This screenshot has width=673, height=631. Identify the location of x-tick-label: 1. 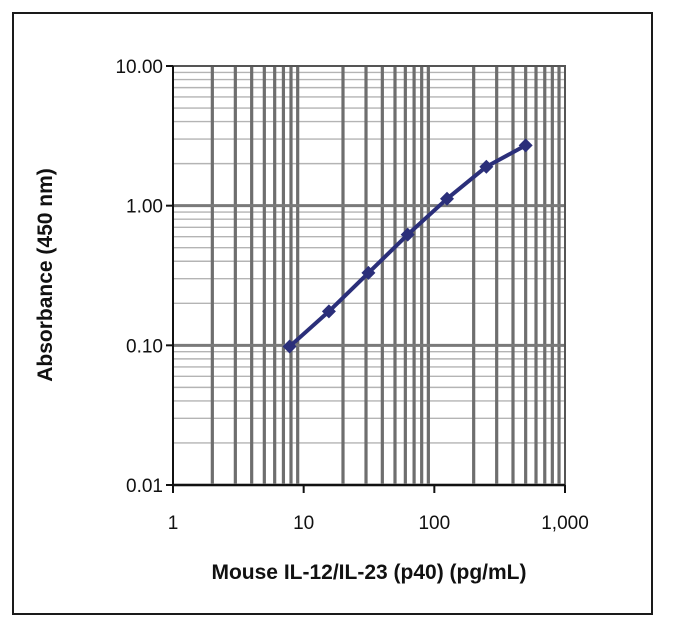
(173, 523).